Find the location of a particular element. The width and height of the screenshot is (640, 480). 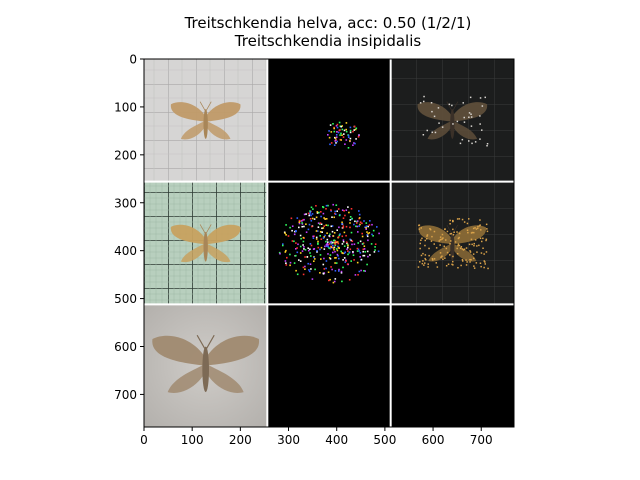

image-tile-r2-c2 is located at coordinates (329, 243).